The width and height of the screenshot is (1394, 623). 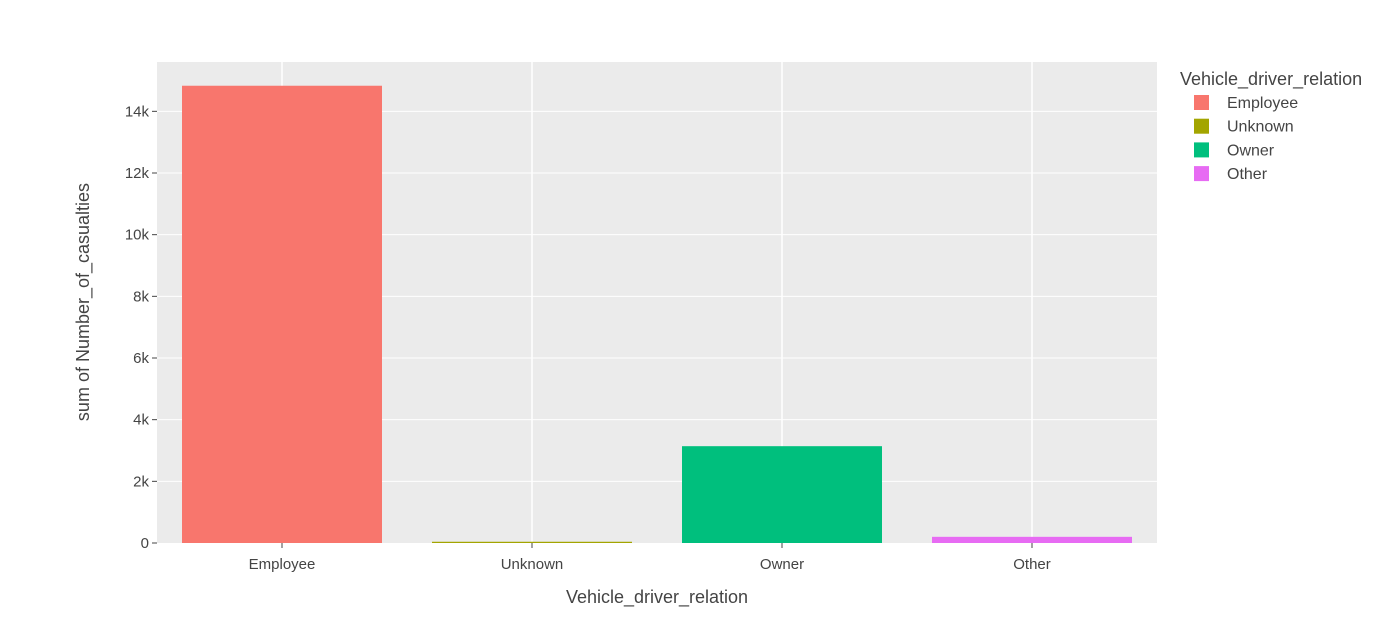 I want to click on x-tick-label: Employee, so click(x=282, y=564).